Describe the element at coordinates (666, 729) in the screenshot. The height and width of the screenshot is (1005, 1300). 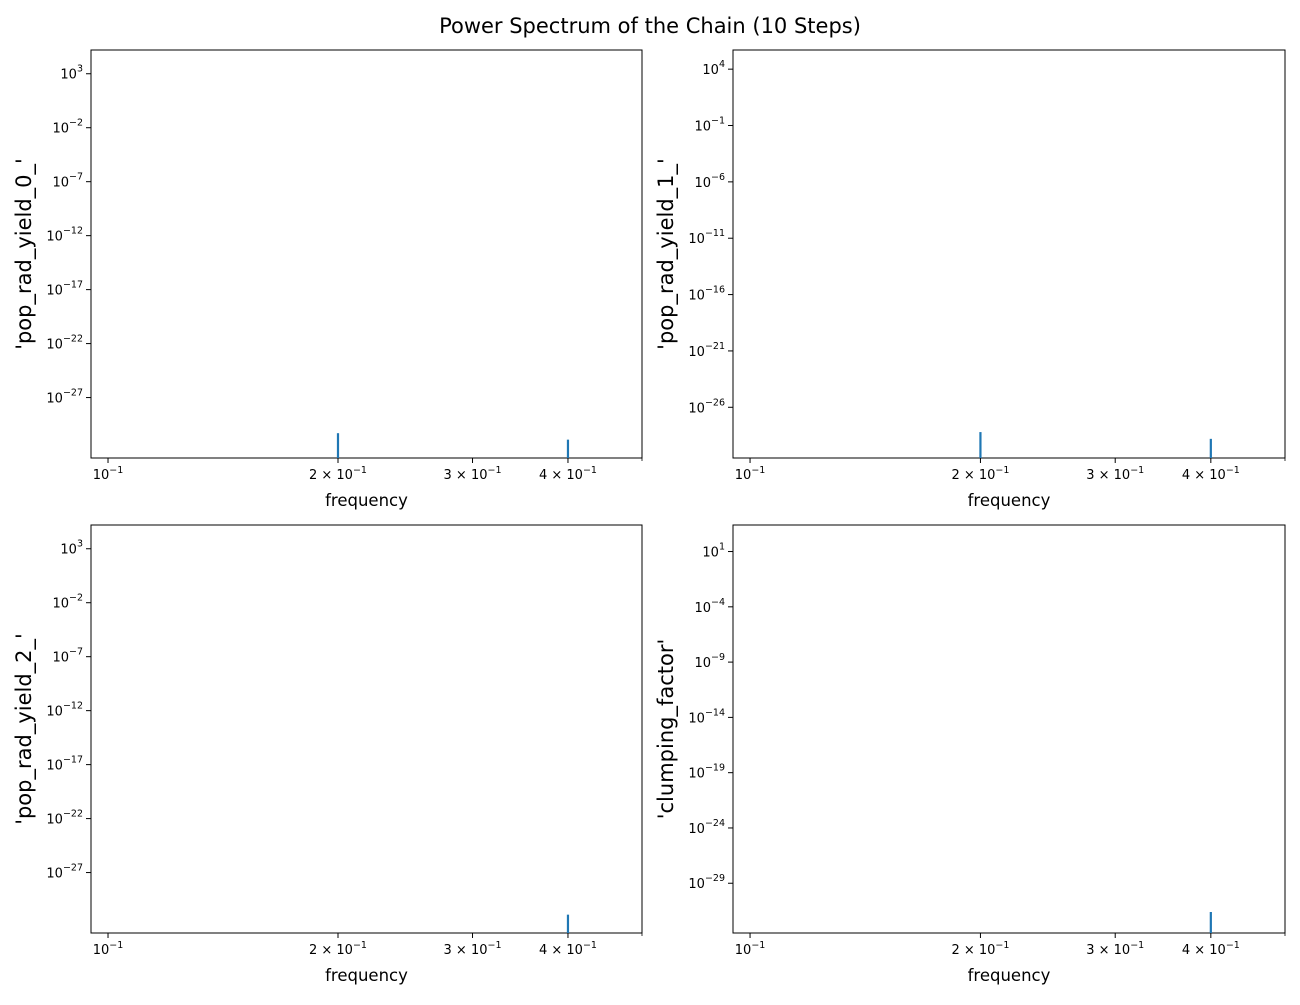
I see `y-axis-label: 'clumping_factor'` at that location.